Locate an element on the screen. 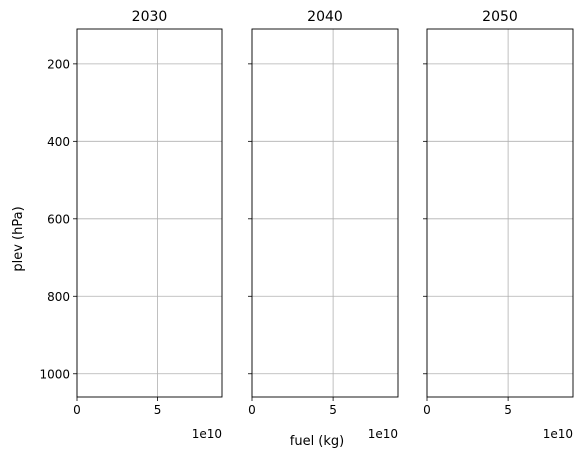 Image resolution: width=583 pixels, height=457 pixels. x-axis-label: fuel (kg) is located at coordinates (317, 441).